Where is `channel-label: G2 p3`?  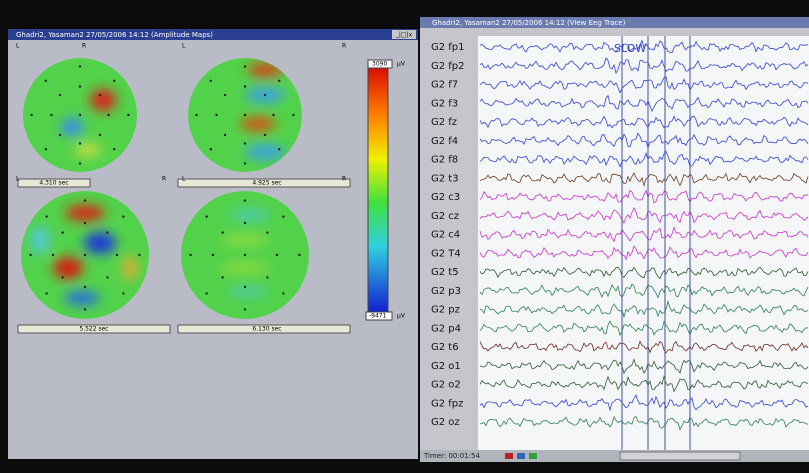
channel-label: G2 p3 is located at coordinates (446, 291).